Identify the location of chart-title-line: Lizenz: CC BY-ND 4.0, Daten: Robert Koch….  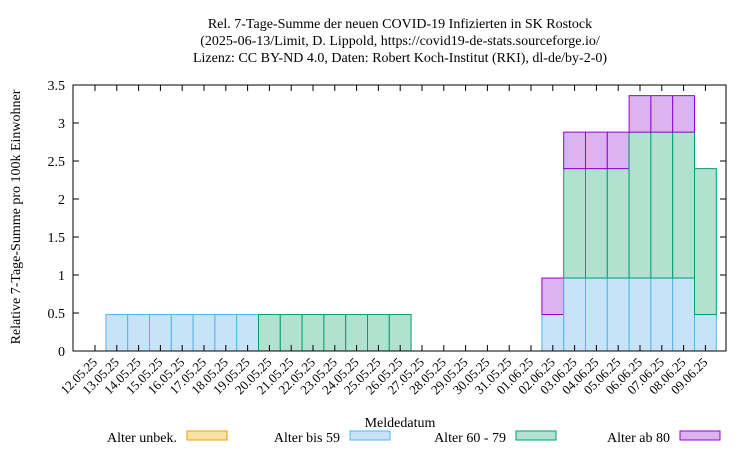
(400, 58).